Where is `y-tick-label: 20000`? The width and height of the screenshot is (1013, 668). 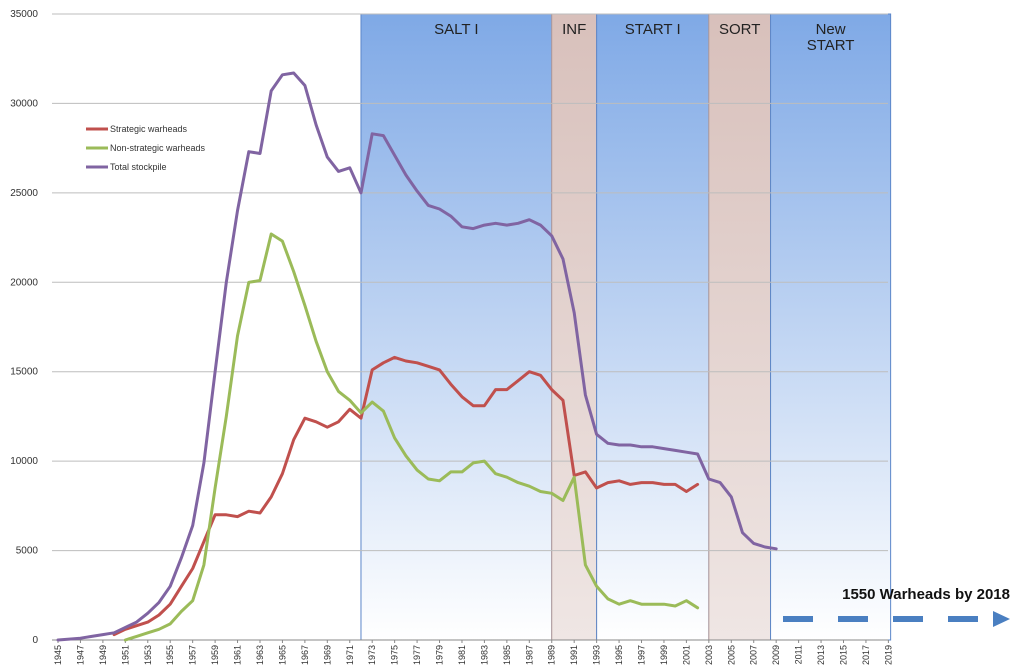
y-tick-label: 20000 is located at coordinates (24, 282).